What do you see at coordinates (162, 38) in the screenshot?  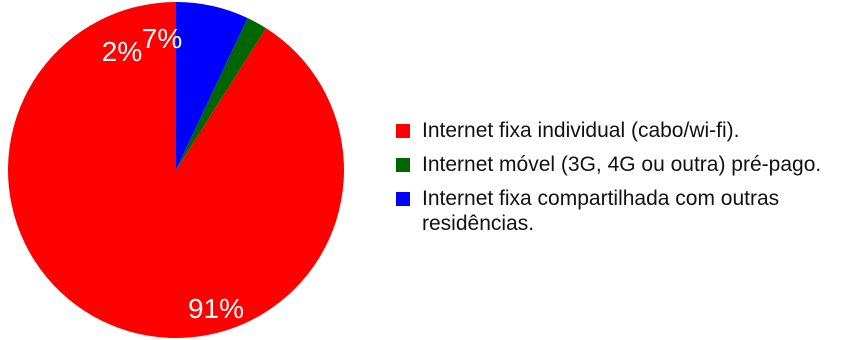 I see `pie-slice-label-2: 7%` at bounding box center [162, 38].